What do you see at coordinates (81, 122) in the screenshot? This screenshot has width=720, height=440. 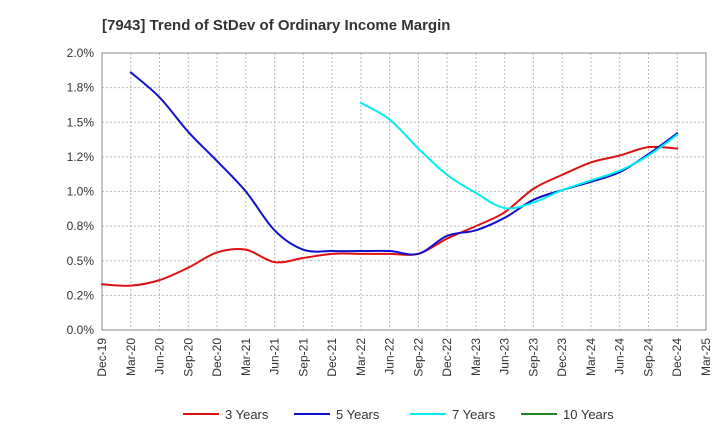 I see `y-tick-label: 1.5%` at bounding box center [81, 122].